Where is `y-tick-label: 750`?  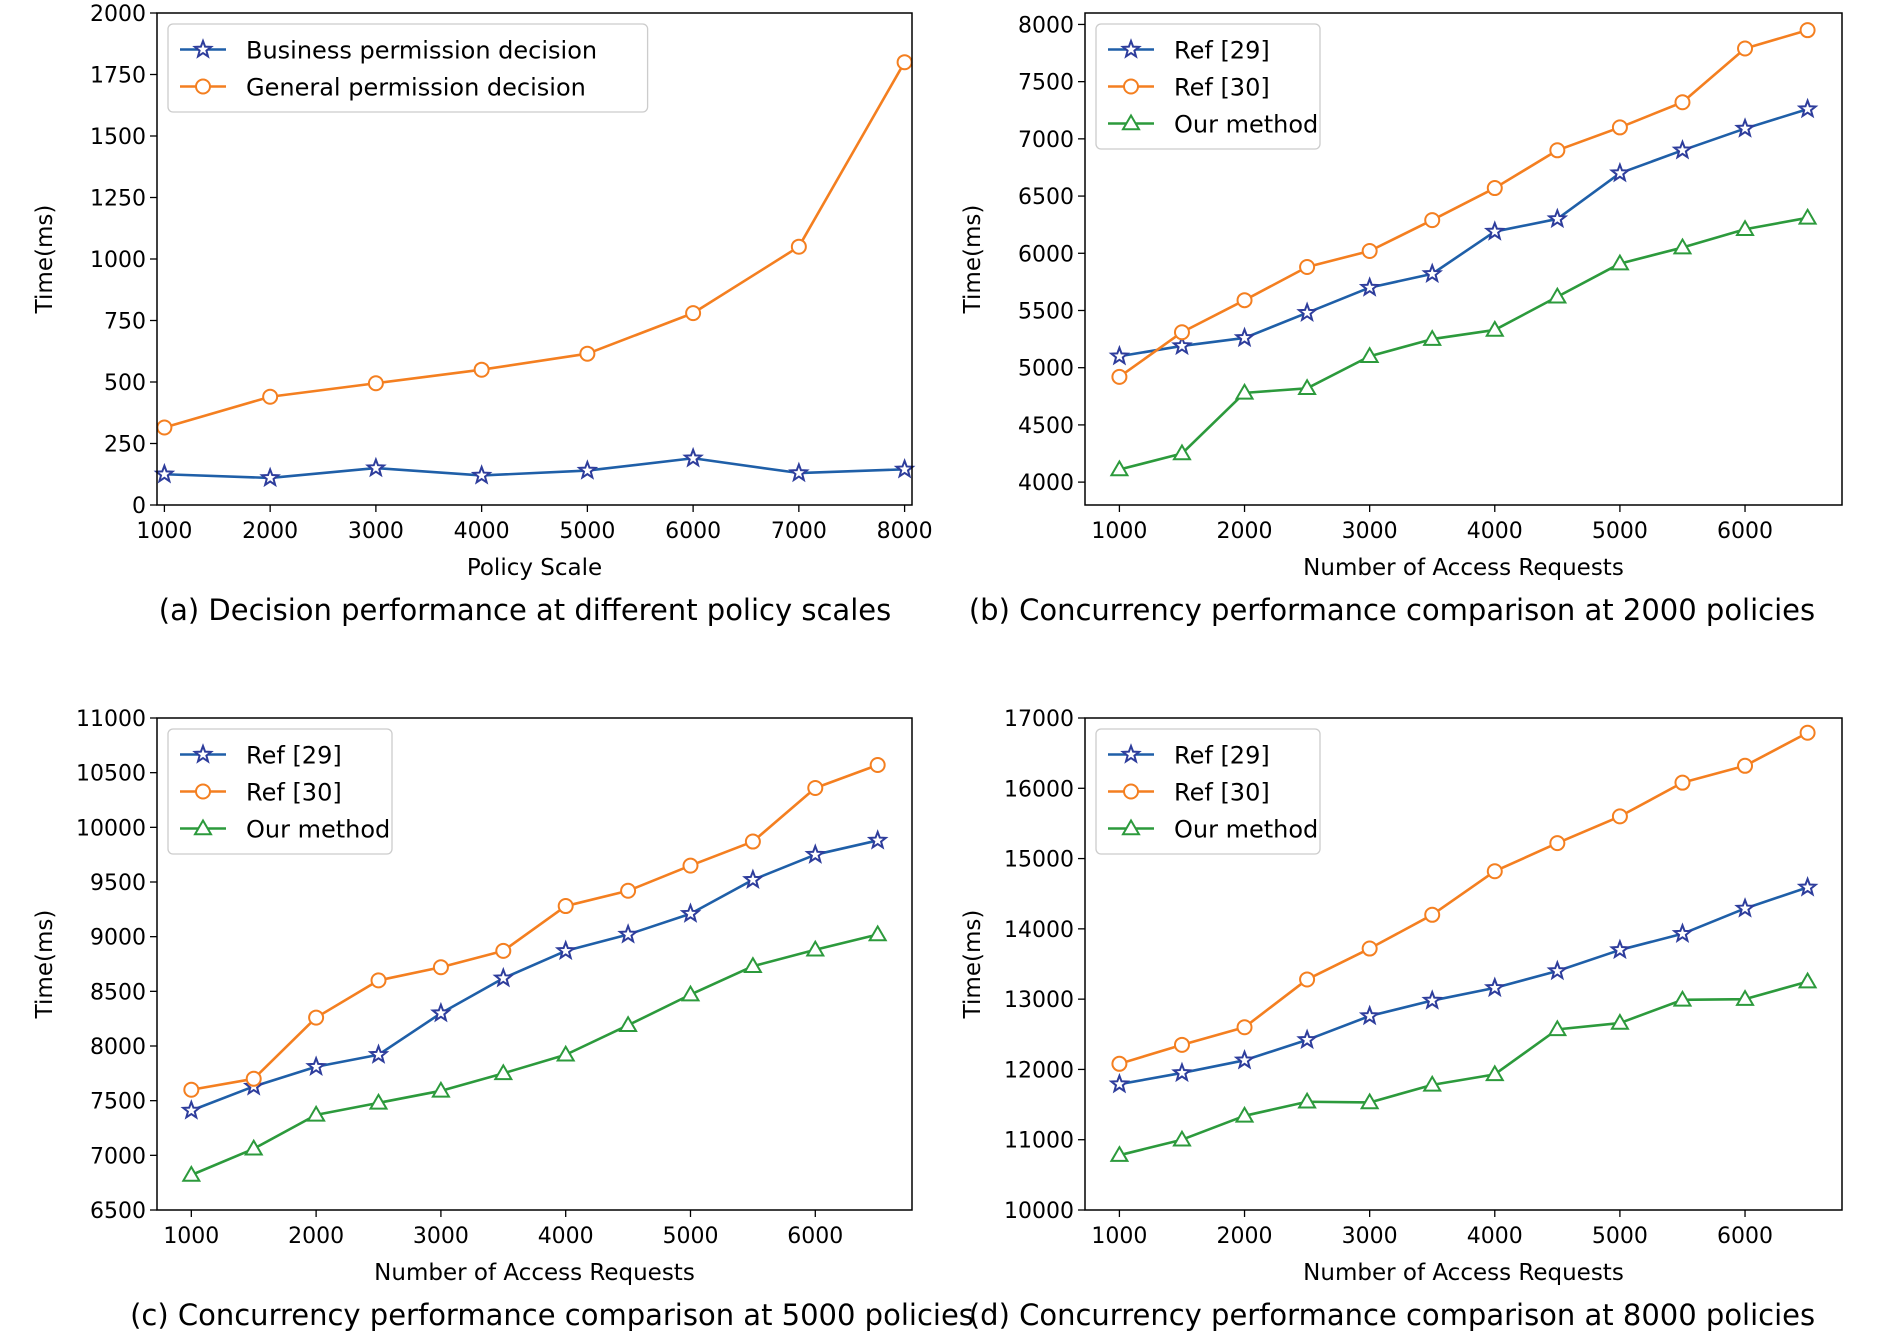
y-tick-label: 750 is located at coordinates (125, 322).